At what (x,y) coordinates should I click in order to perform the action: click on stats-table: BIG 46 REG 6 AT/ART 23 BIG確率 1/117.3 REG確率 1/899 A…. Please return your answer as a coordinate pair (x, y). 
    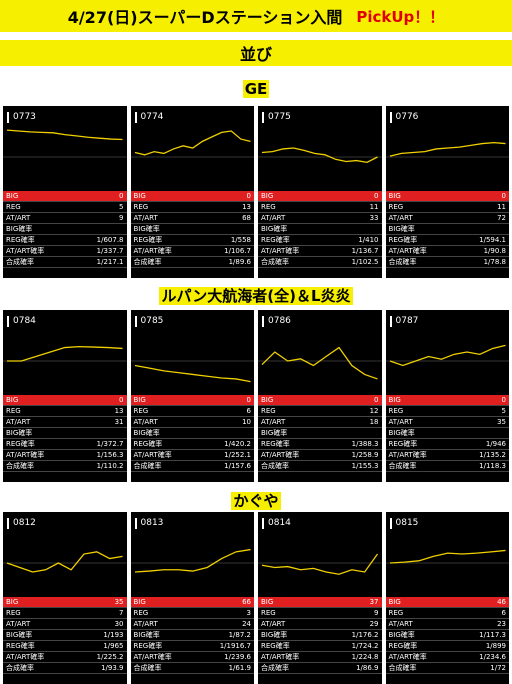
    Looking at the image, I should click on (447, 635).